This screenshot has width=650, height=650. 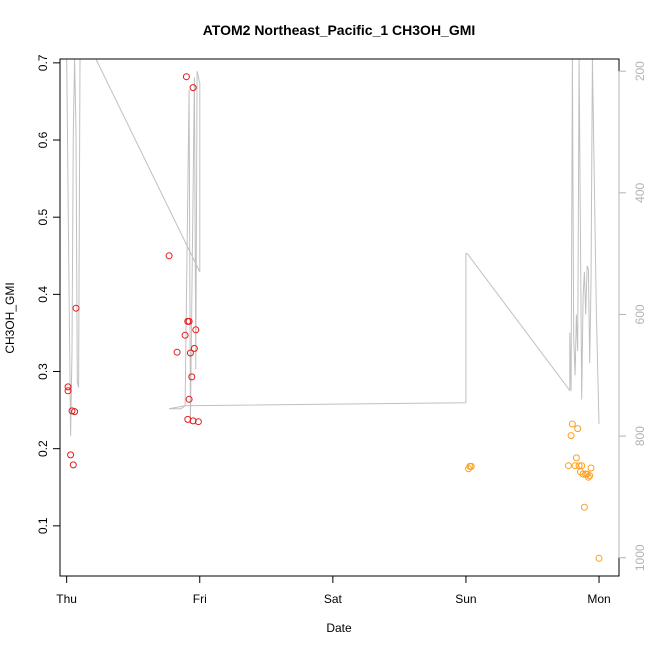 I want to click on x-tick-label: Sat, so click(x=333, y=599).